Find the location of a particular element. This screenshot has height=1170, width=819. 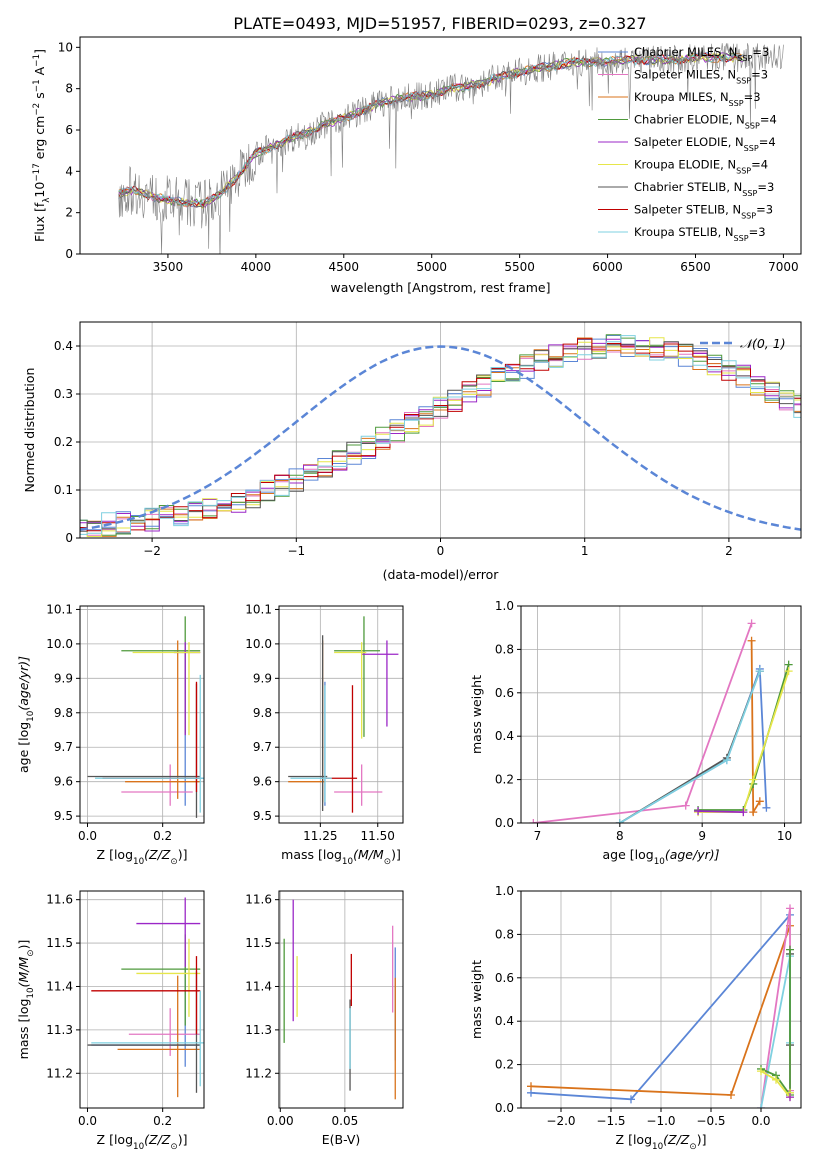

weight-line-kroupa-miles is located at coordinates (755, 726).